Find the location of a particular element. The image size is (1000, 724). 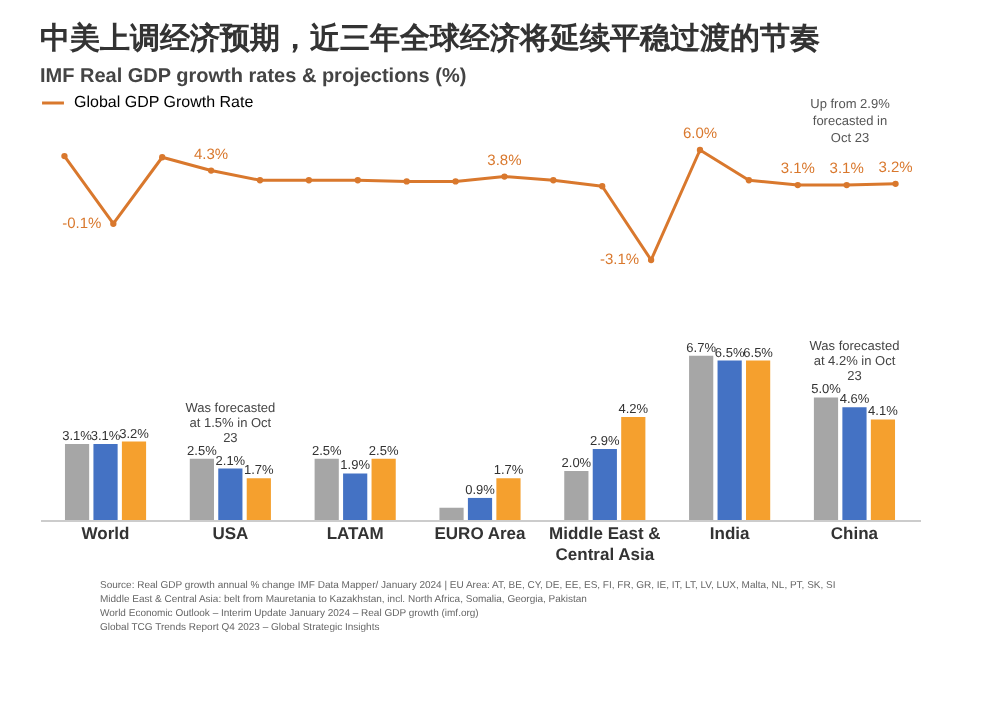

x-tick-label: Middle East & Central Asia is located at coordinates (605, 543).